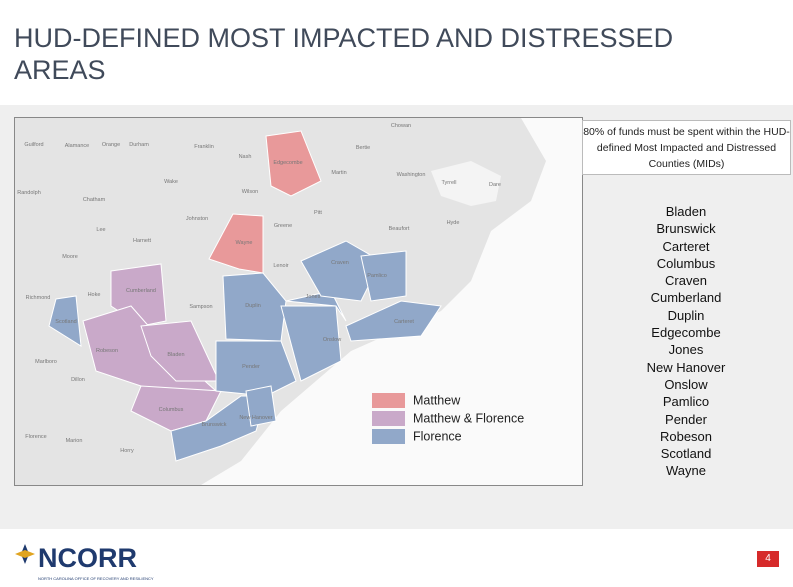  What do you see at coordinates (100, 230) in the screenshot?
I see `map-label: Lee` at bounding box center [100, 230].